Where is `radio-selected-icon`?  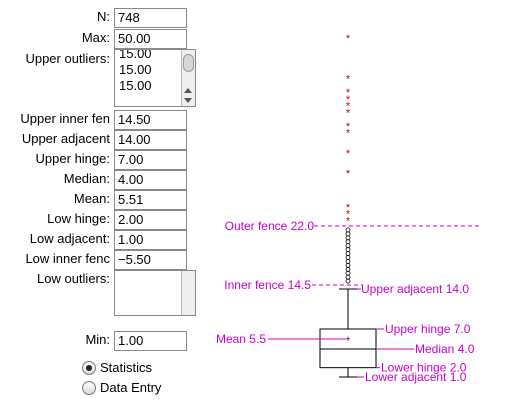
radio-selected-icon is located at coordinates (89, 368).